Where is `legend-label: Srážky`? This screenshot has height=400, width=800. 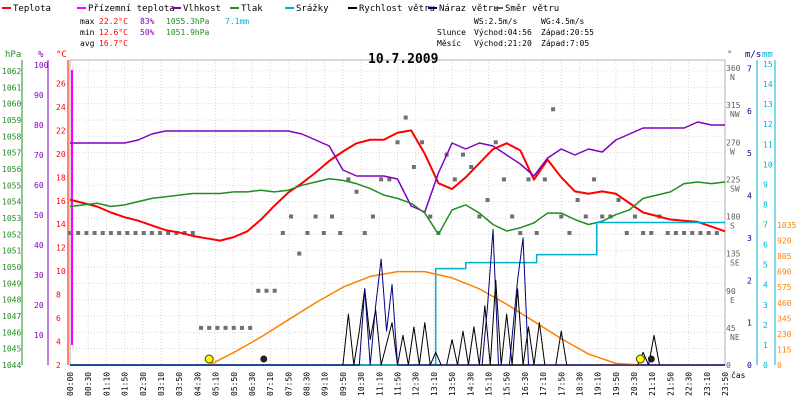
legend-label: Srážky is located at coordinates (312, 9).